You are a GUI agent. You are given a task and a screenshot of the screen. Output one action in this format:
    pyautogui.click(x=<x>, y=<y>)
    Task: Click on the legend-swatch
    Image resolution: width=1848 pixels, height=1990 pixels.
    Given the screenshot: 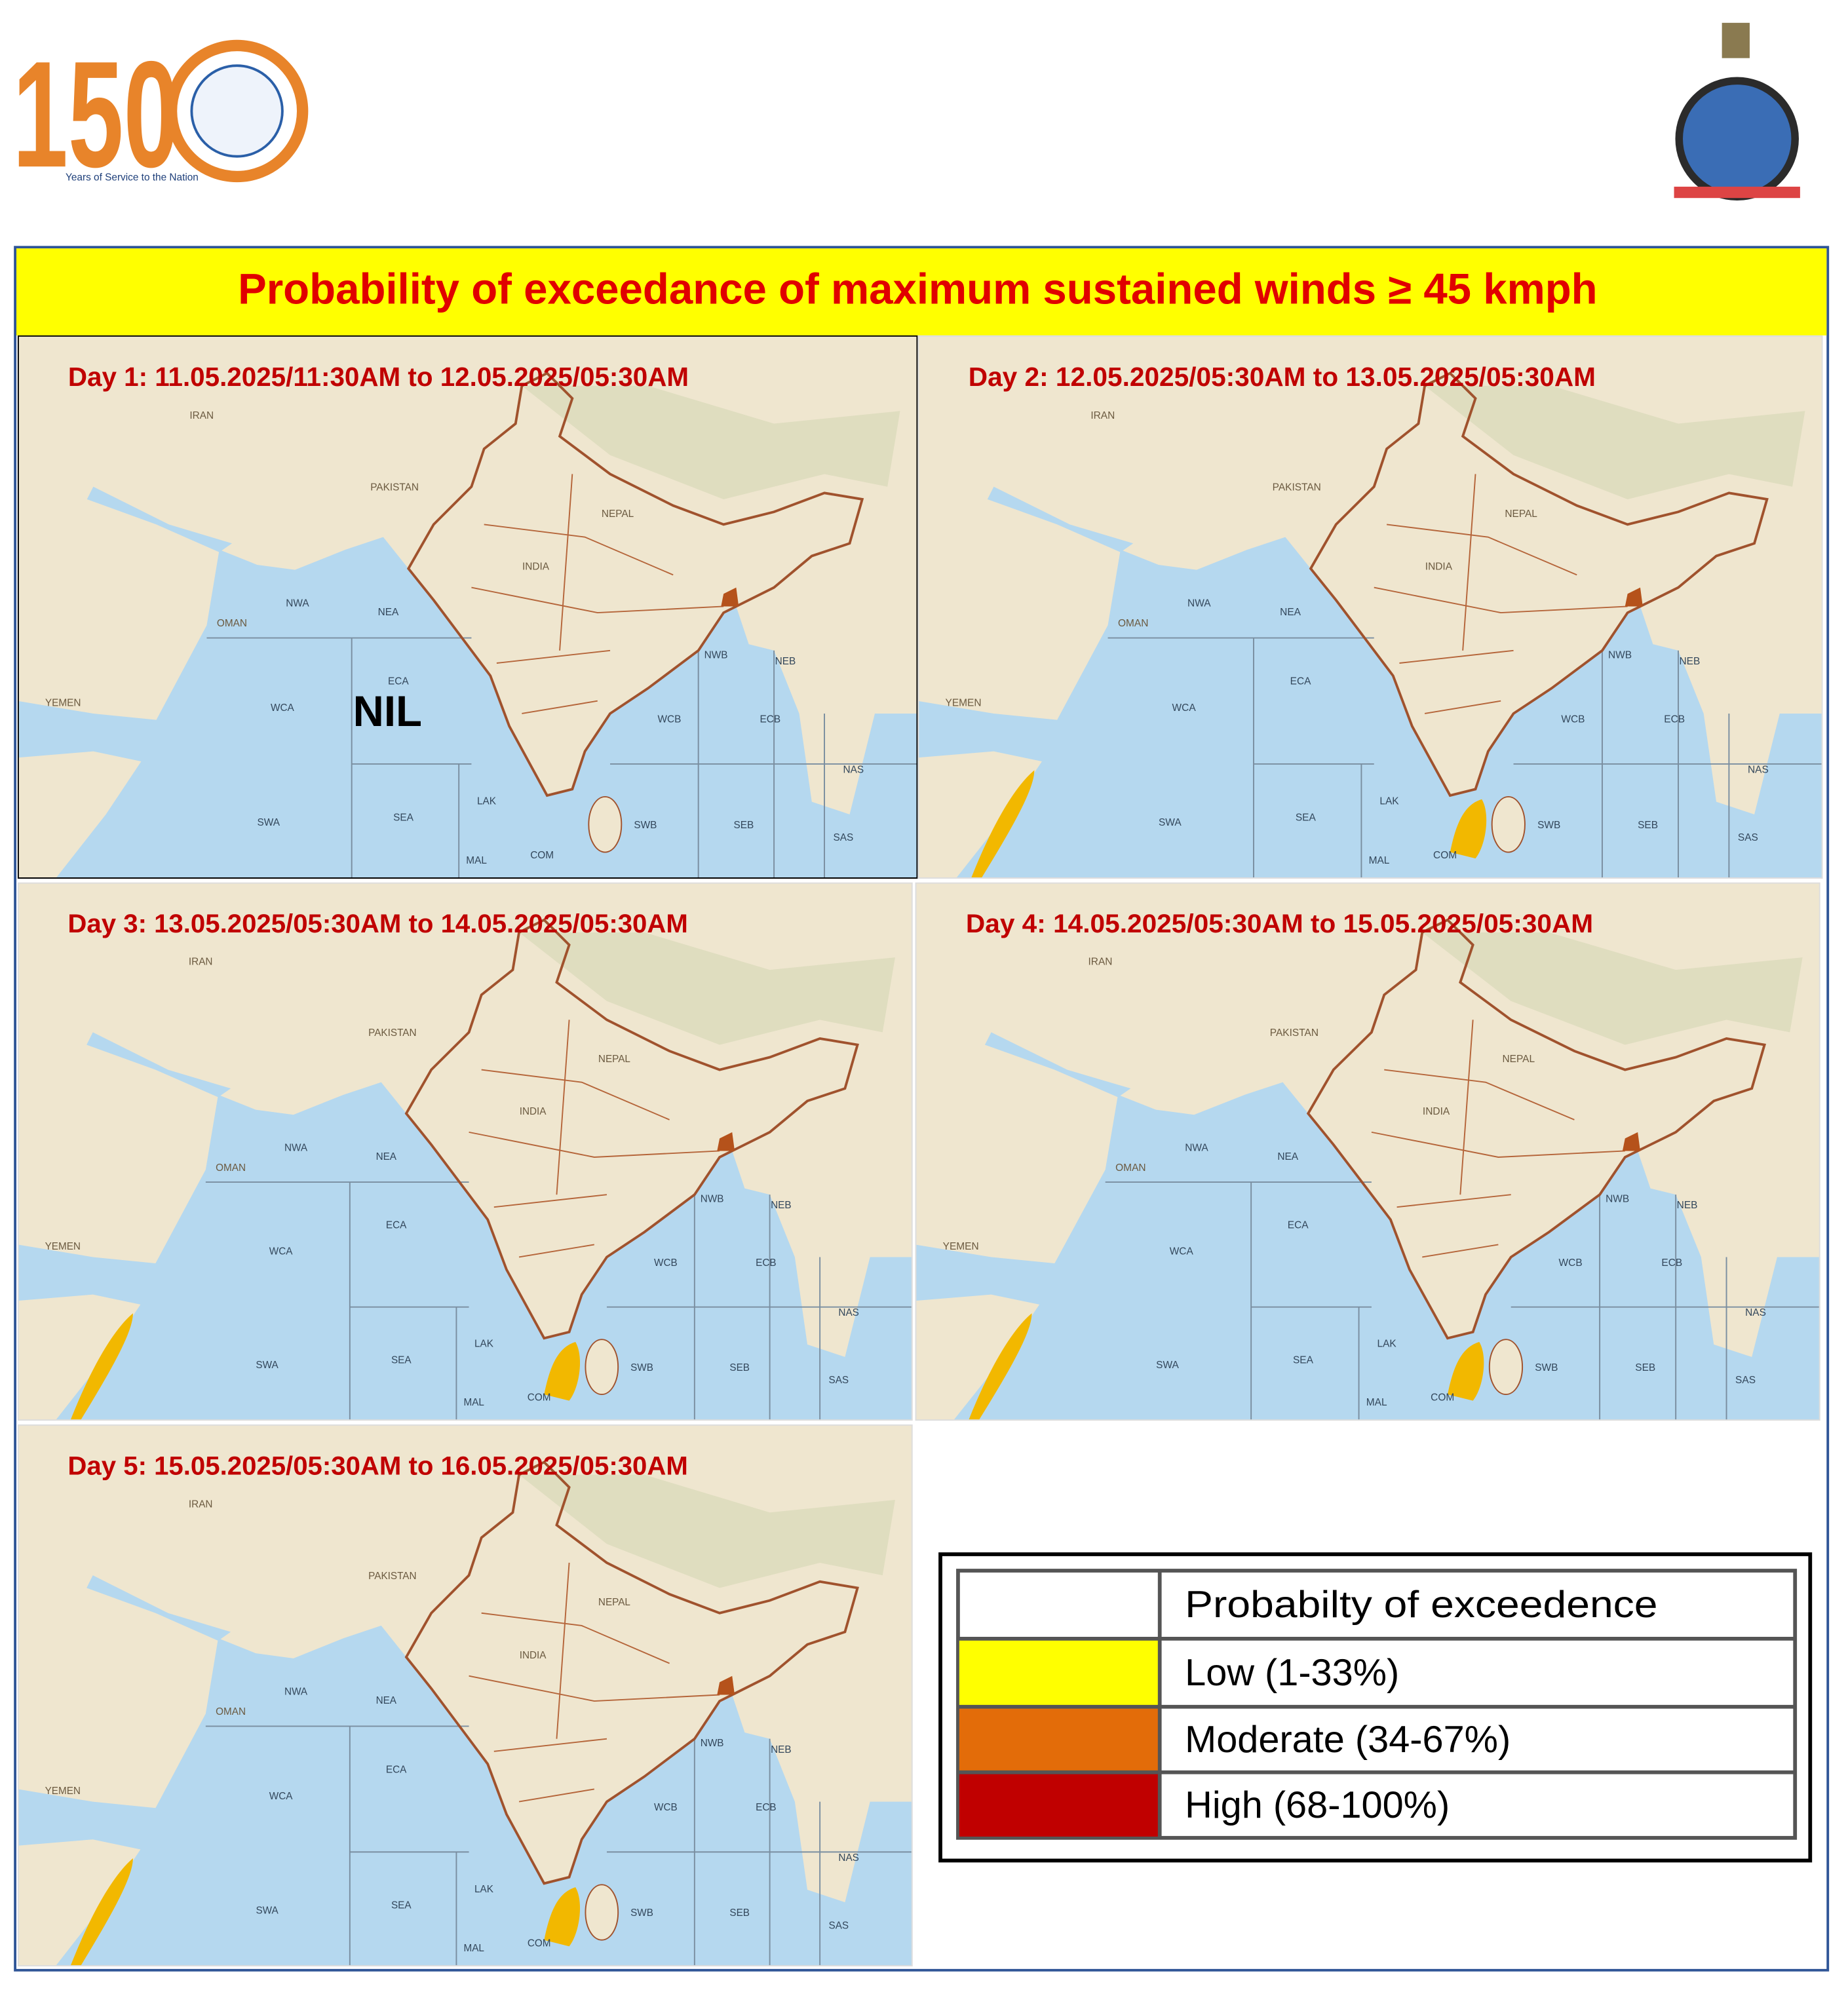 What is the action you would take?
    pyautogui.click(x=1059, y=1672)
    